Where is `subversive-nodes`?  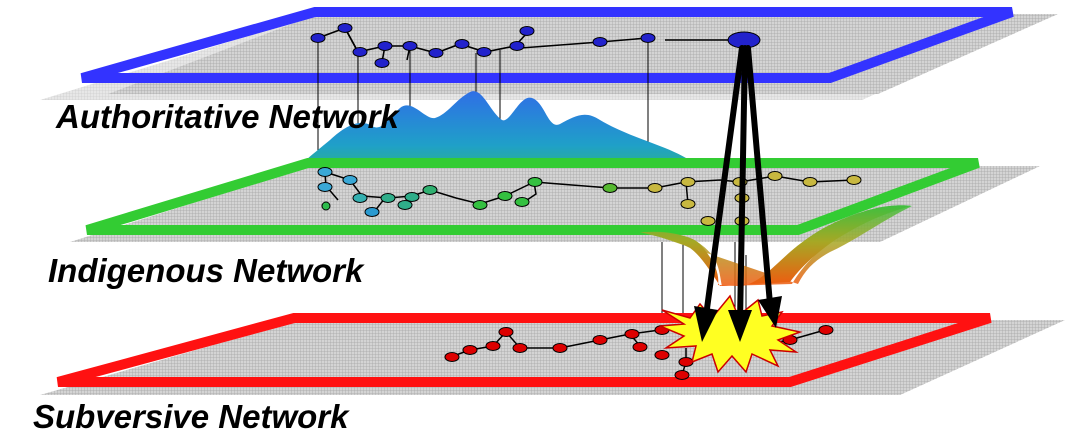
subversive-nodes is located at coordinates (639, 352).